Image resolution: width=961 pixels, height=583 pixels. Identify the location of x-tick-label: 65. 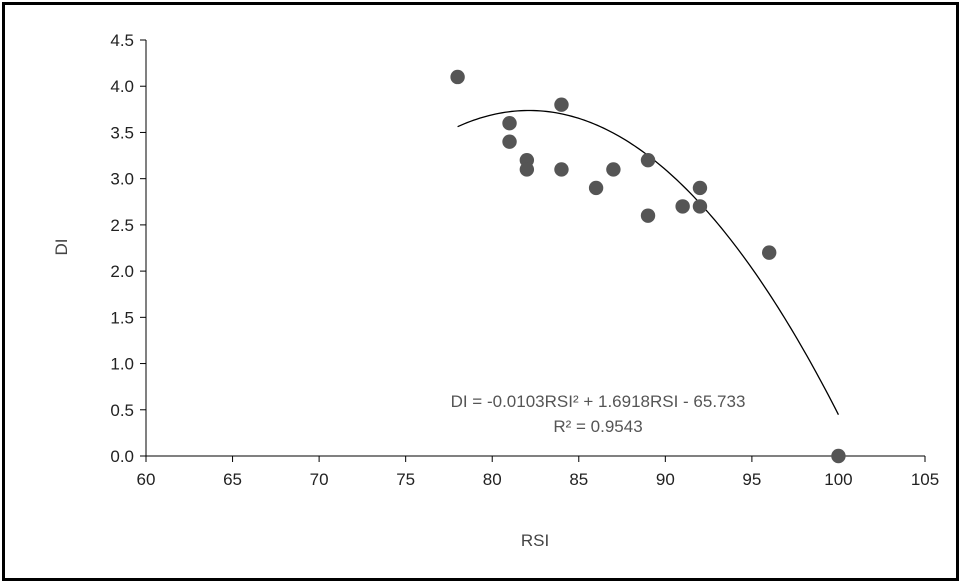
(232, 479).